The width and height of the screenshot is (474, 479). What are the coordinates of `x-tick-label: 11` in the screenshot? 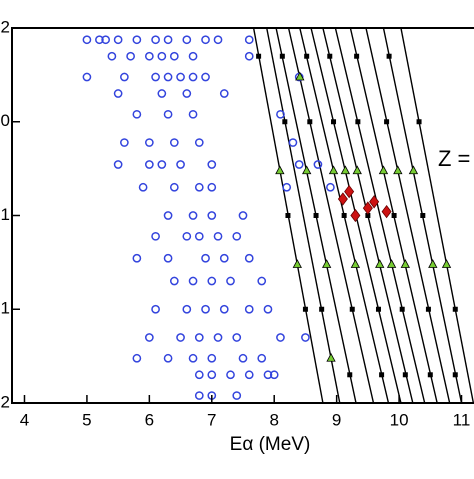 It's located at (462, 419).